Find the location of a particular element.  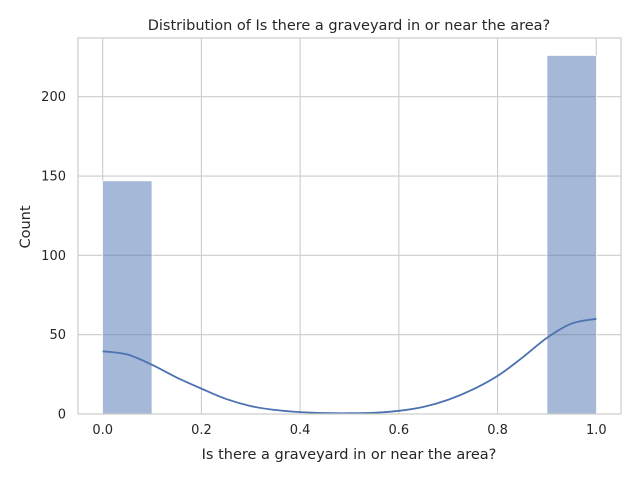

y-axis-label: Count is located at coordinates (26, 226).